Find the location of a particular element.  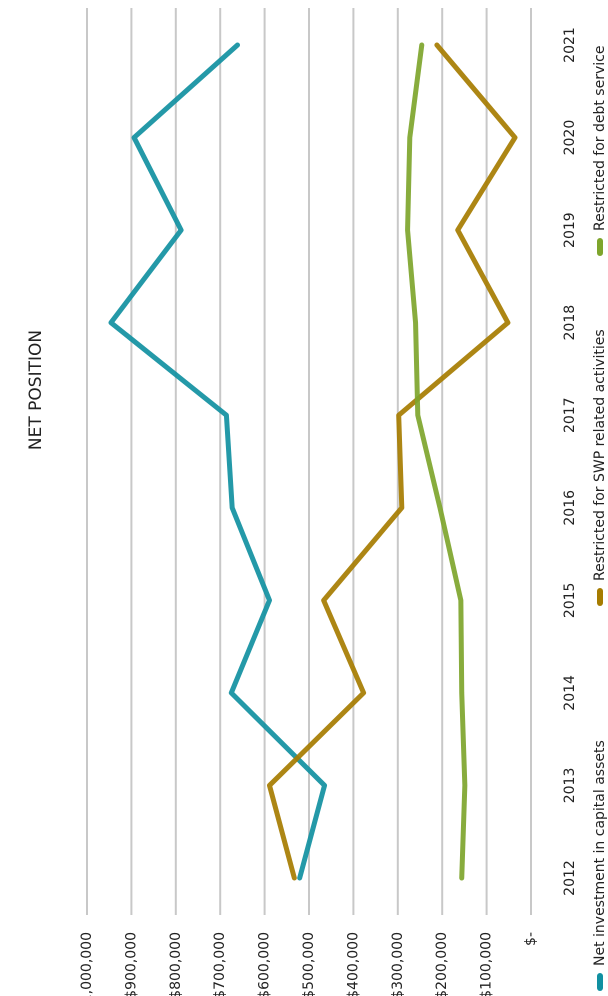

y-tick-label: $800,000 is located at coordinates (176, 964).